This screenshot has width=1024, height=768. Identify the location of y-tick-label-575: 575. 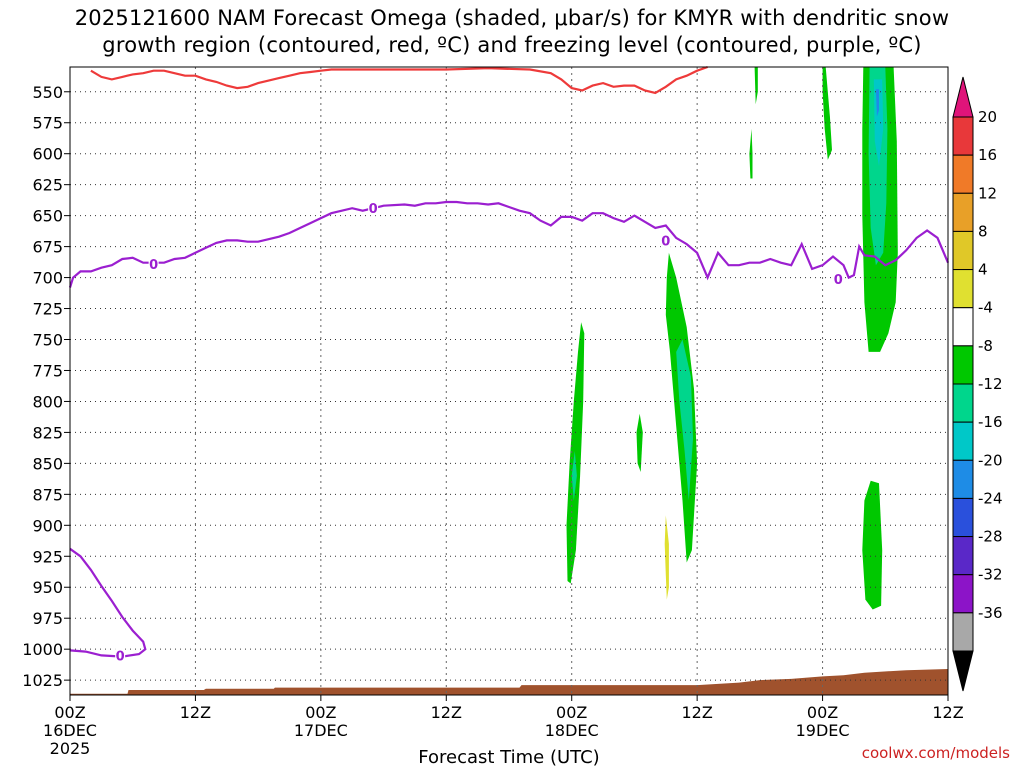
(47, 123).